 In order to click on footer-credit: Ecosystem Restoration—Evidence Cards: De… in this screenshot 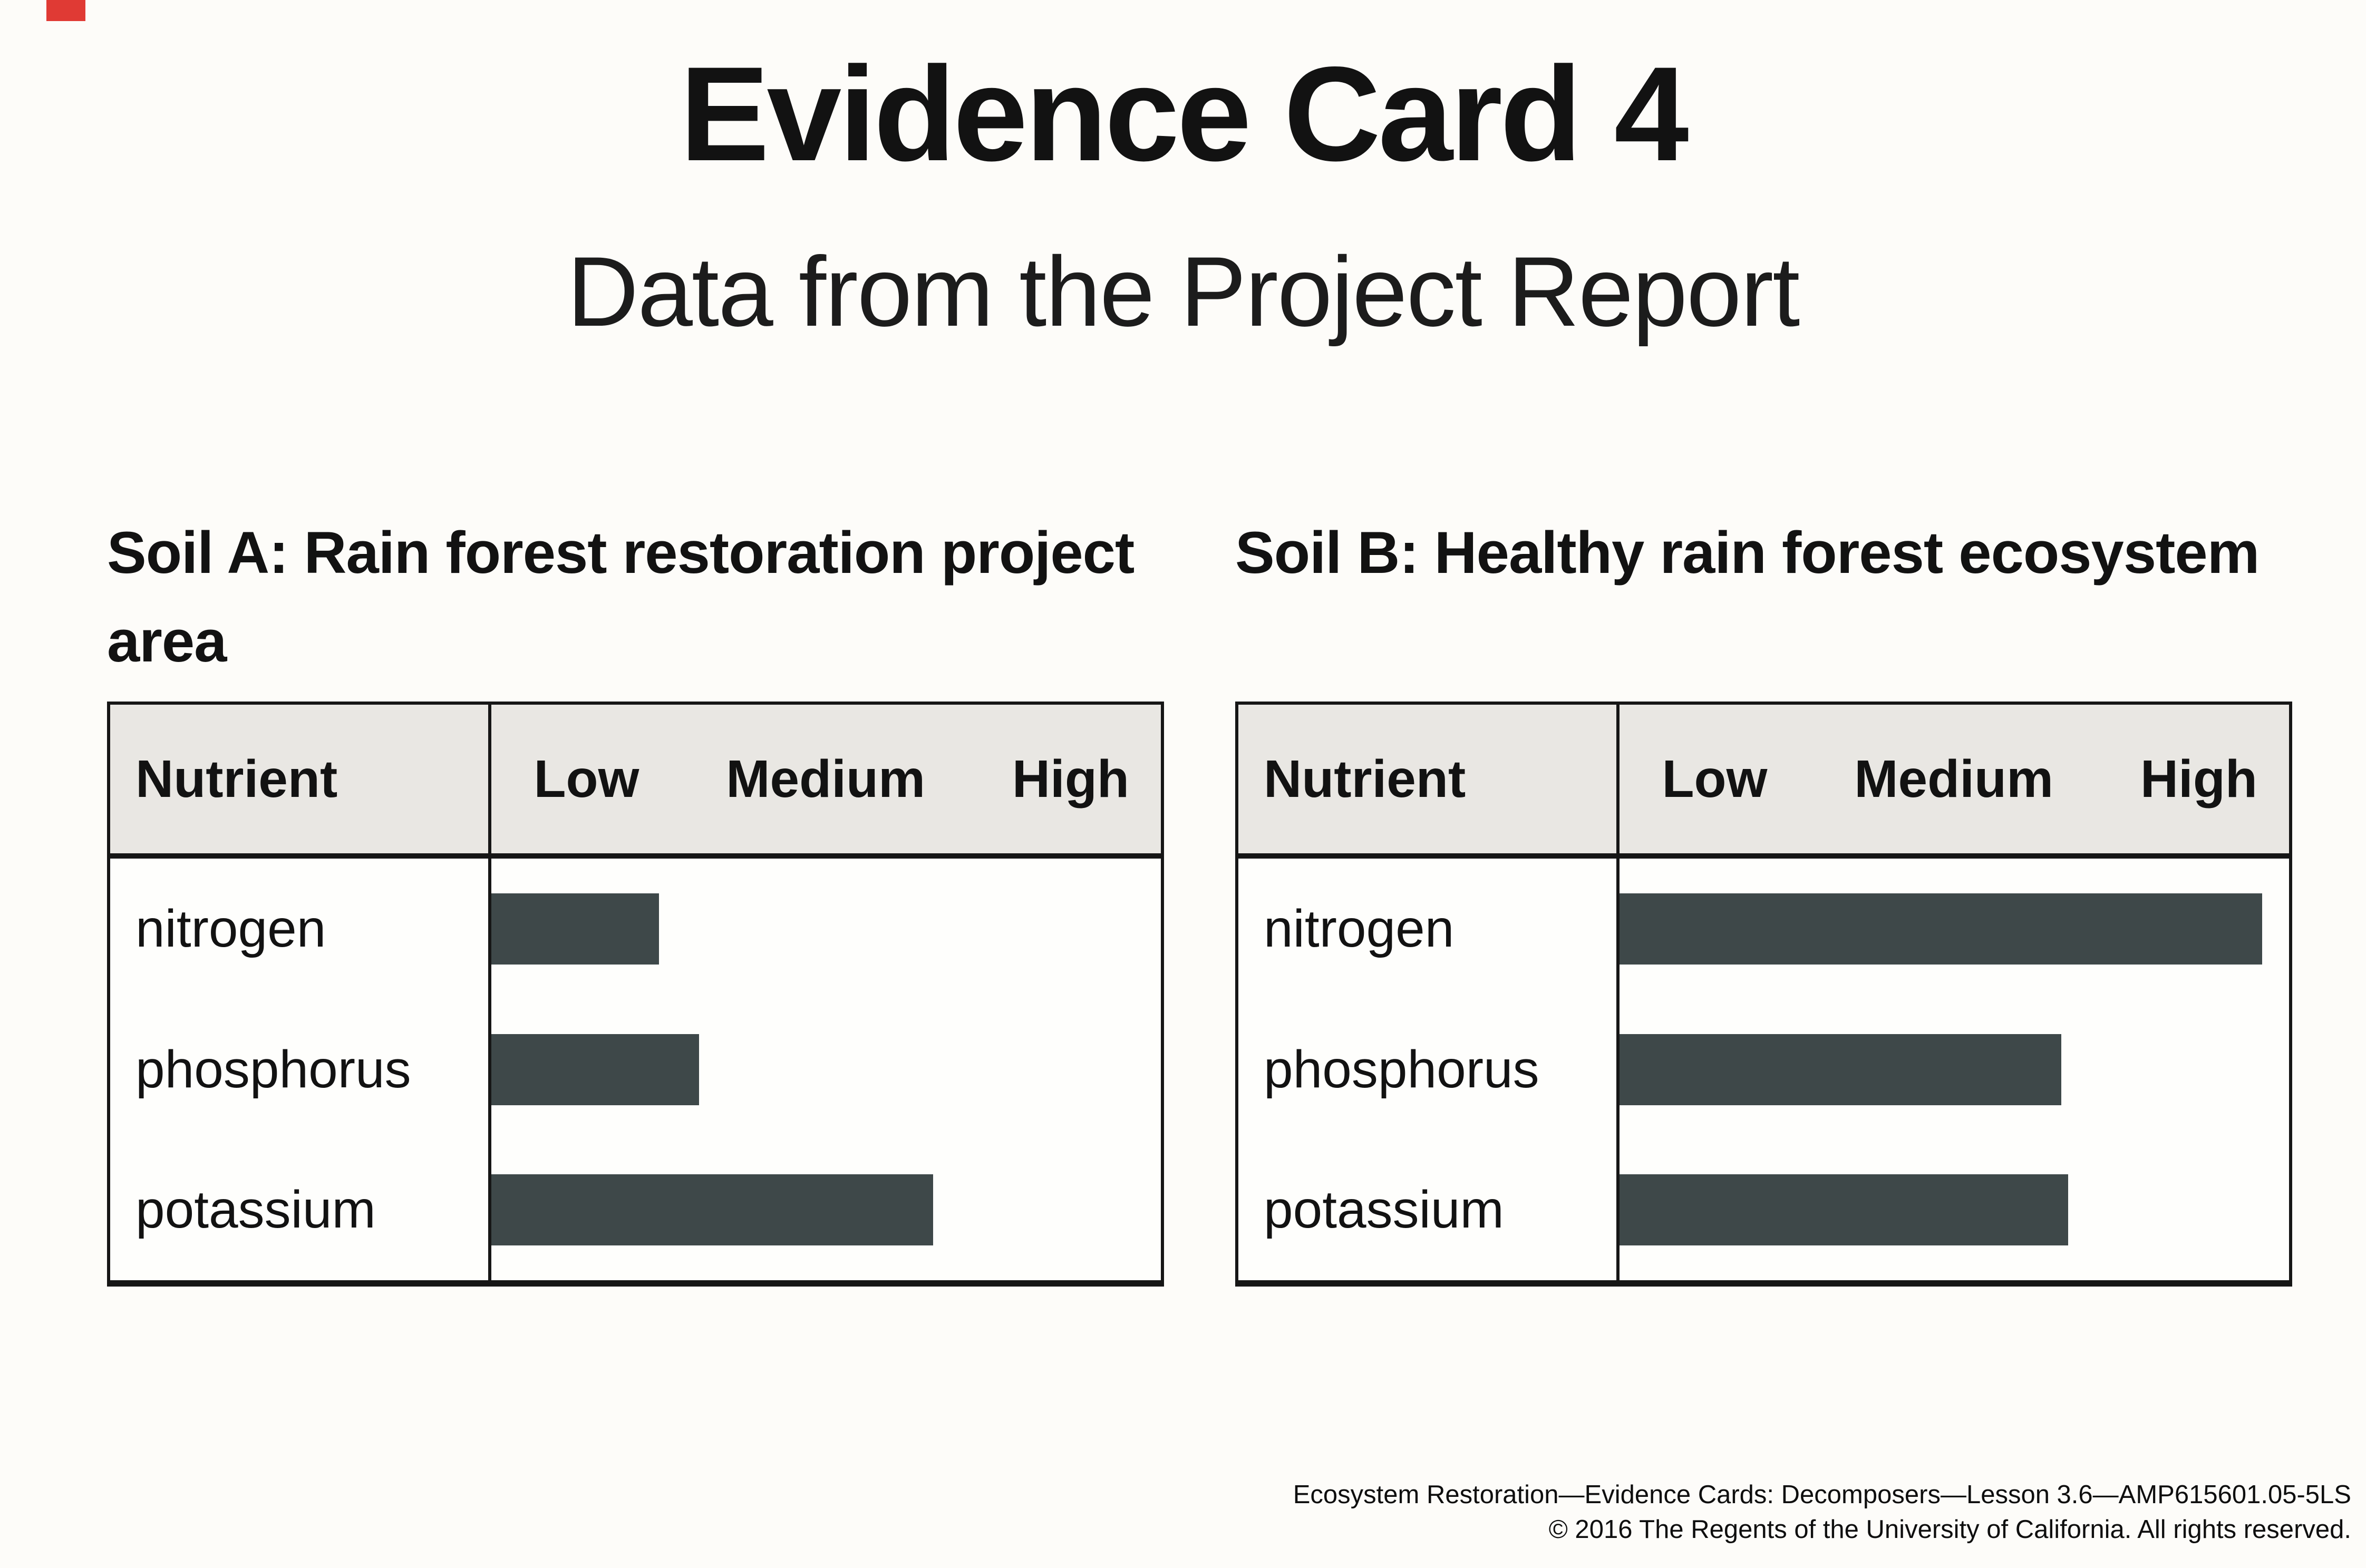, I will do `click(1822, 1512)`.